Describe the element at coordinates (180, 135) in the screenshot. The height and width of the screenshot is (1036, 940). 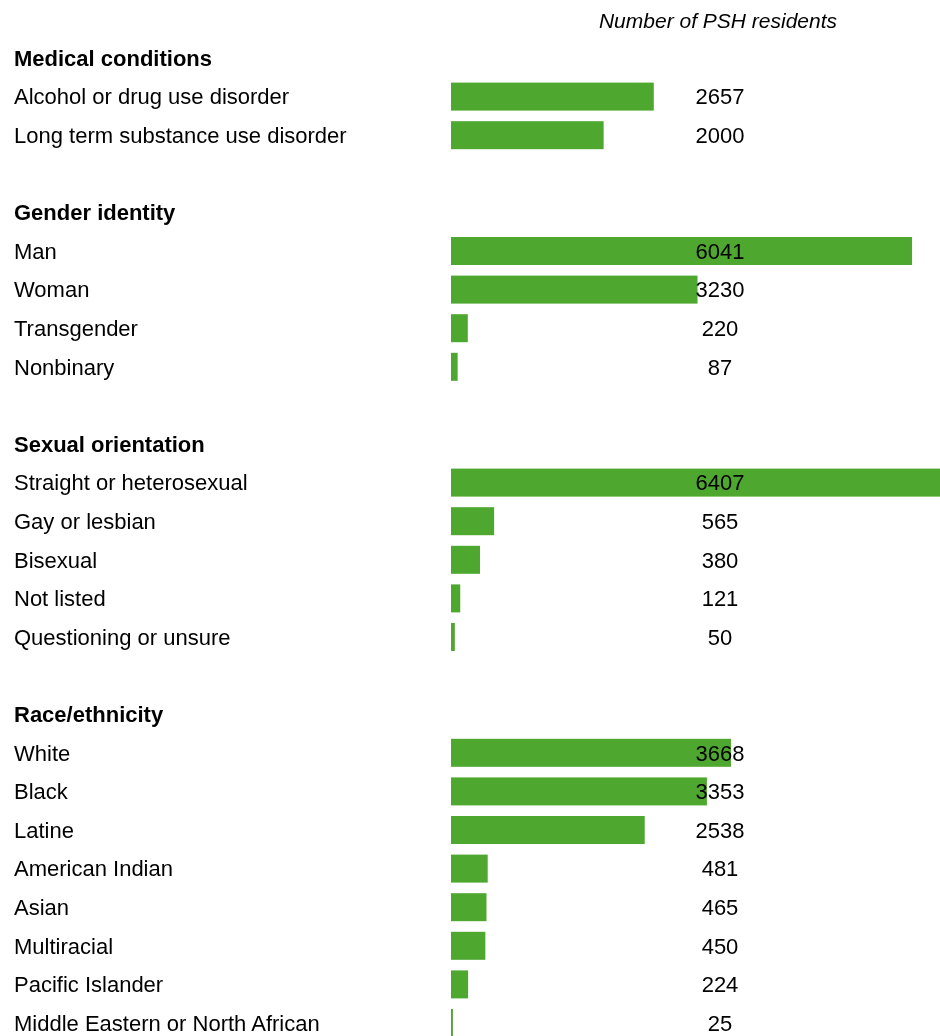
I see `y-tick-label: Long term substance use disorder` at that location.